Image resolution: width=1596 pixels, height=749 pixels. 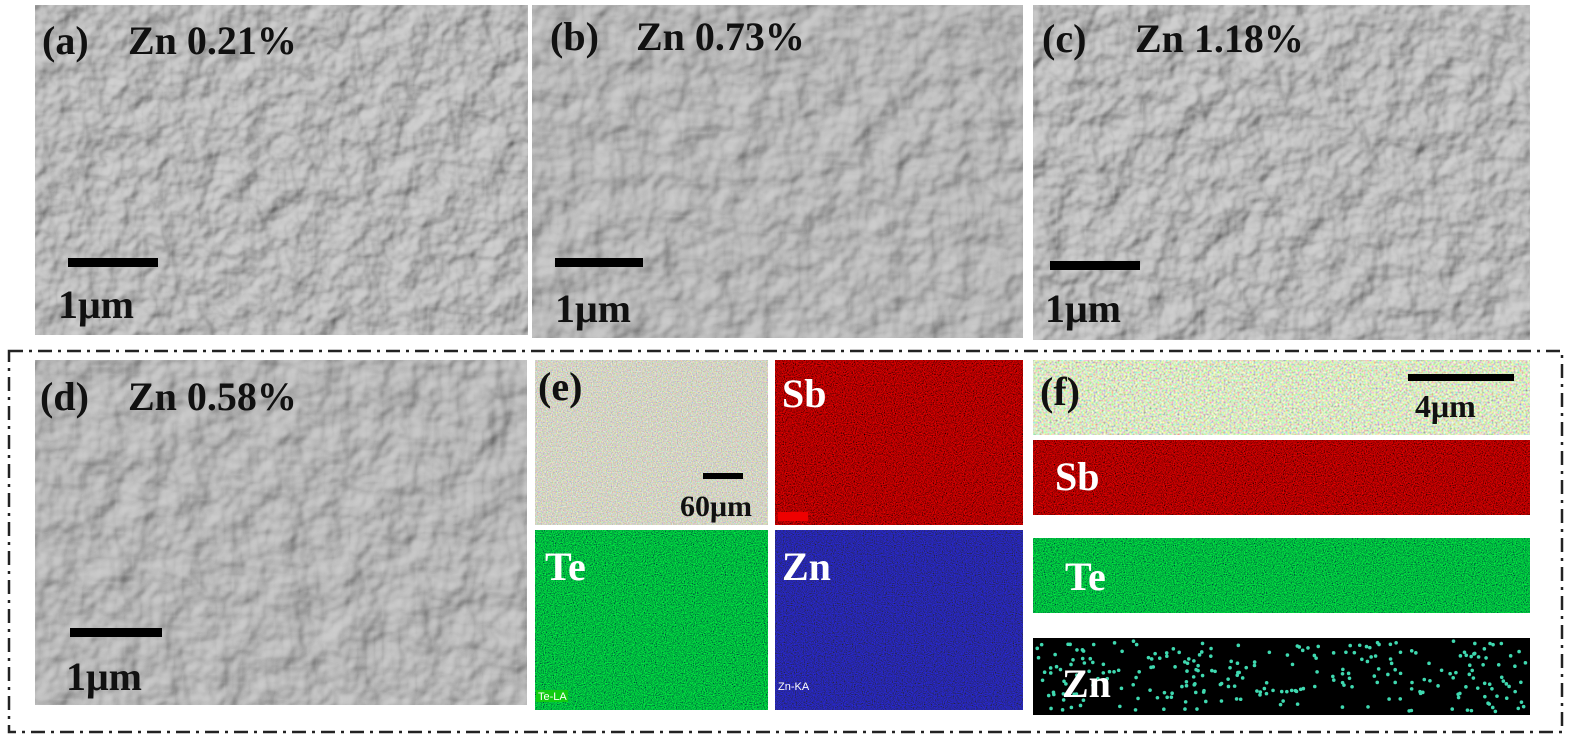 What do you see at coordinates (651, 442) in the screenshot?
I see `eds-composite` at bounding box center [651, 442].